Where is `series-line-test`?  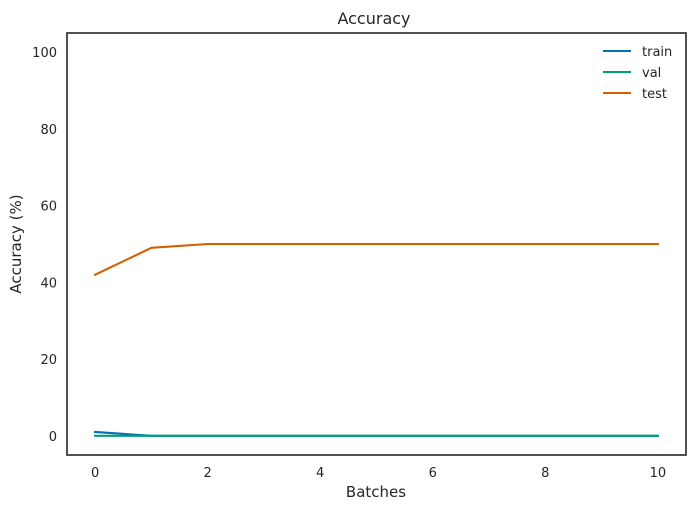 series-line-test is located at coordinates (376, 259).